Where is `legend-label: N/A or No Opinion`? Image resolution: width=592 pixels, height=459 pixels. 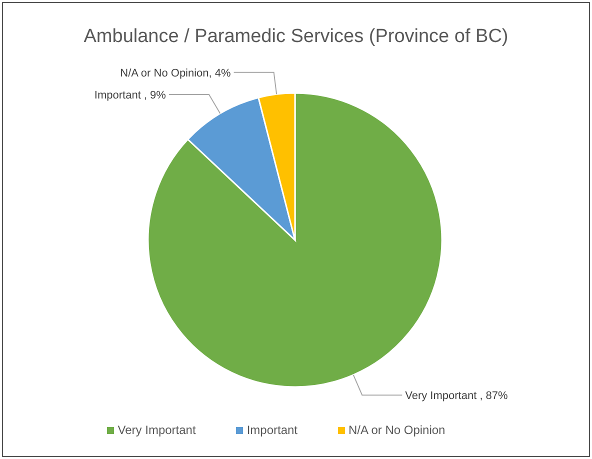
legend-label: N/A or No Opinion is located at coordinates (397, 430).